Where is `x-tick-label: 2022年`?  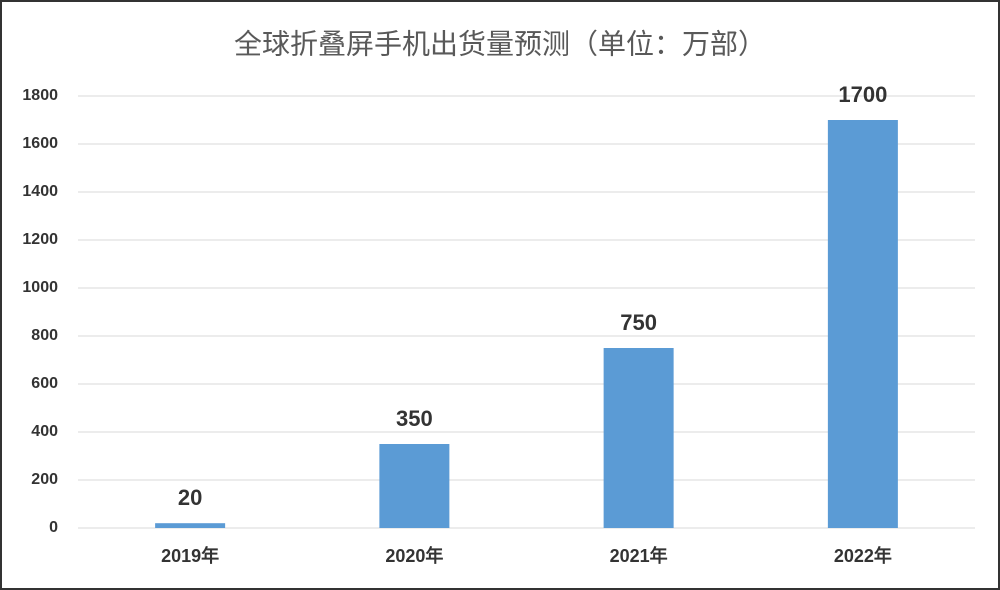
x-tick-label: 2022年 is located at coordinates (863, 555).